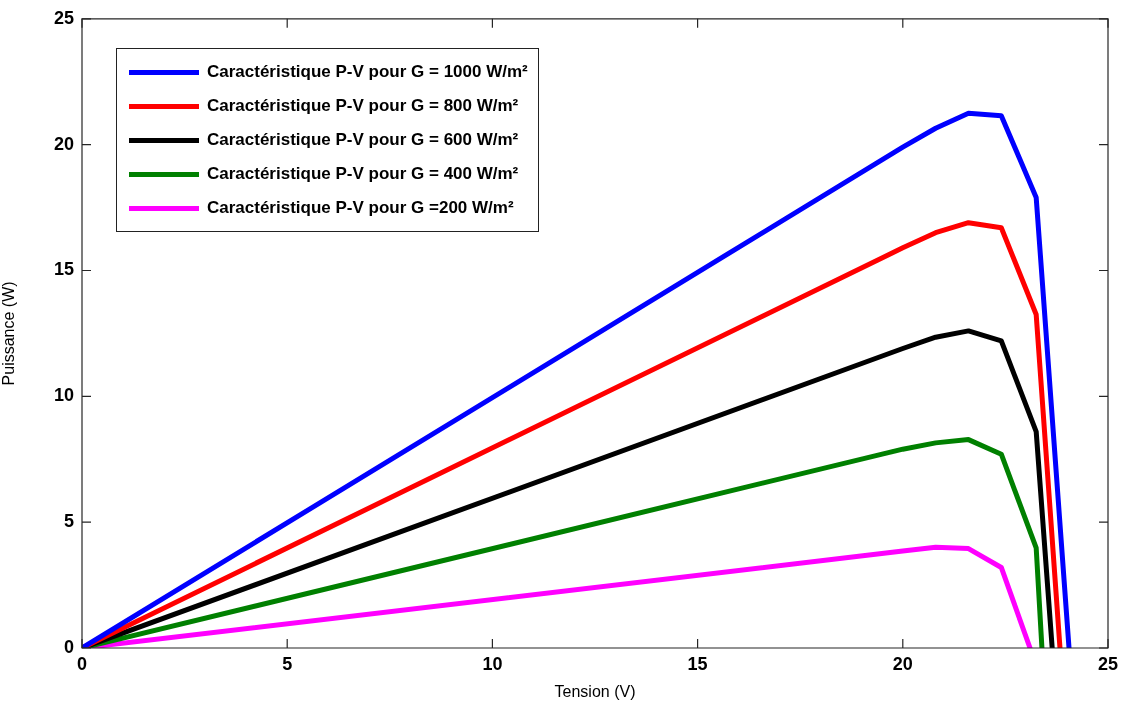 The height and width of the screenshot is (702, 1132). Describe the element at coordinates (360, 208) in the screenshot. I see `legend-label: Caractéristique P-V pour G =200 W/m²` at that location.